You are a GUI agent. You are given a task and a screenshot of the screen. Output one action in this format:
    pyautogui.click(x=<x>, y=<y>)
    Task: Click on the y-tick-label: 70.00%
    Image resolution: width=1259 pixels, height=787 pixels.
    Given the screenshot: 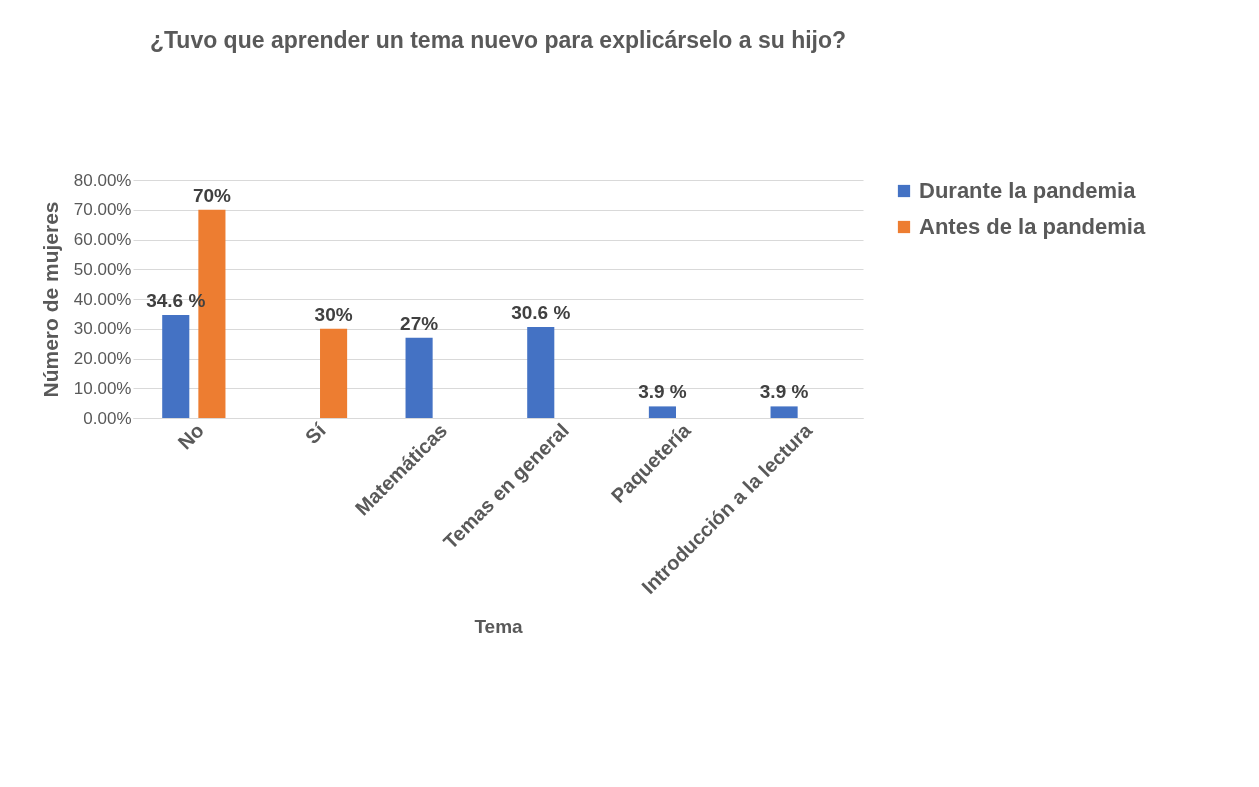 What is the action you would take?
    pyautogui.click(x=102, y=210)
    